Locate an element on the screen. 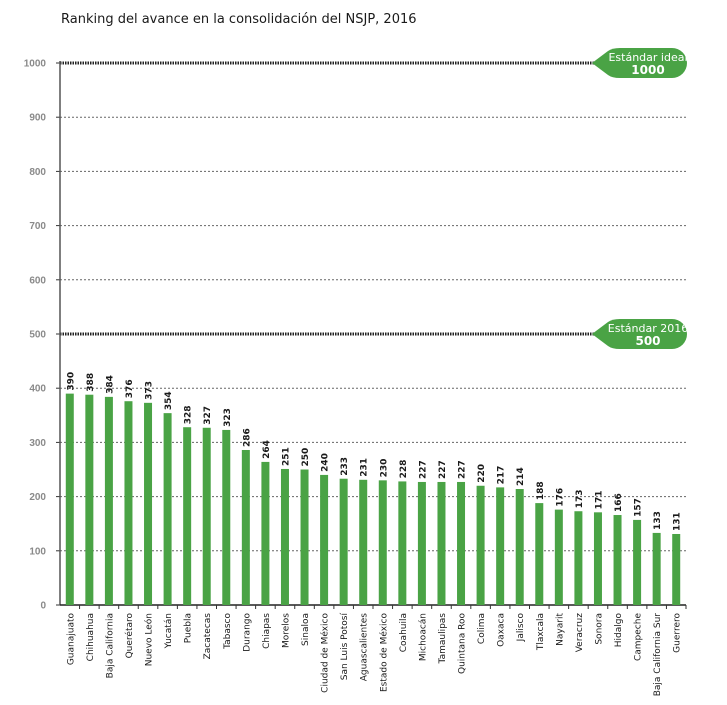 The width and height of the screenshot is (727, 705). data-label: 173 is located at coordinates (580, 498).